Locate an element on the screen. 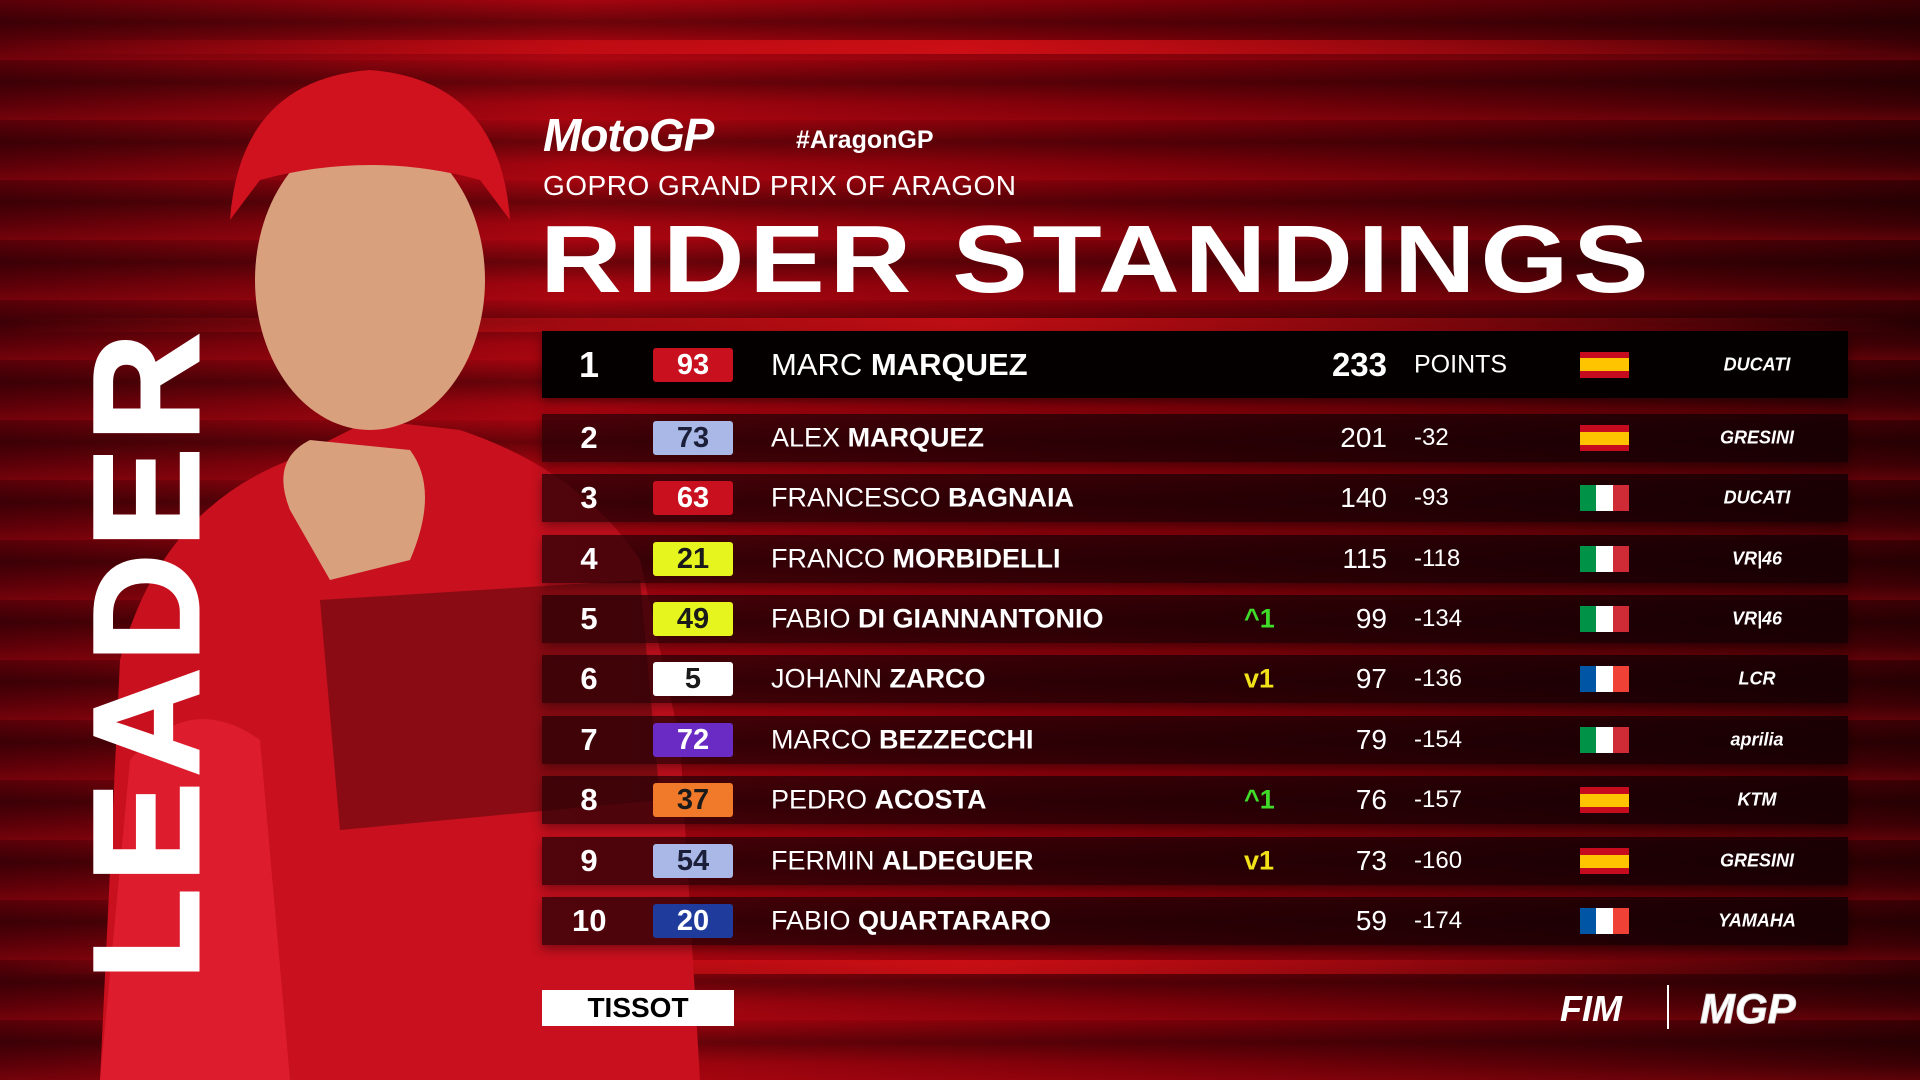 The image size is (1920, 1080). rider-number-badge: 21 is located at coordinates (693, 559).